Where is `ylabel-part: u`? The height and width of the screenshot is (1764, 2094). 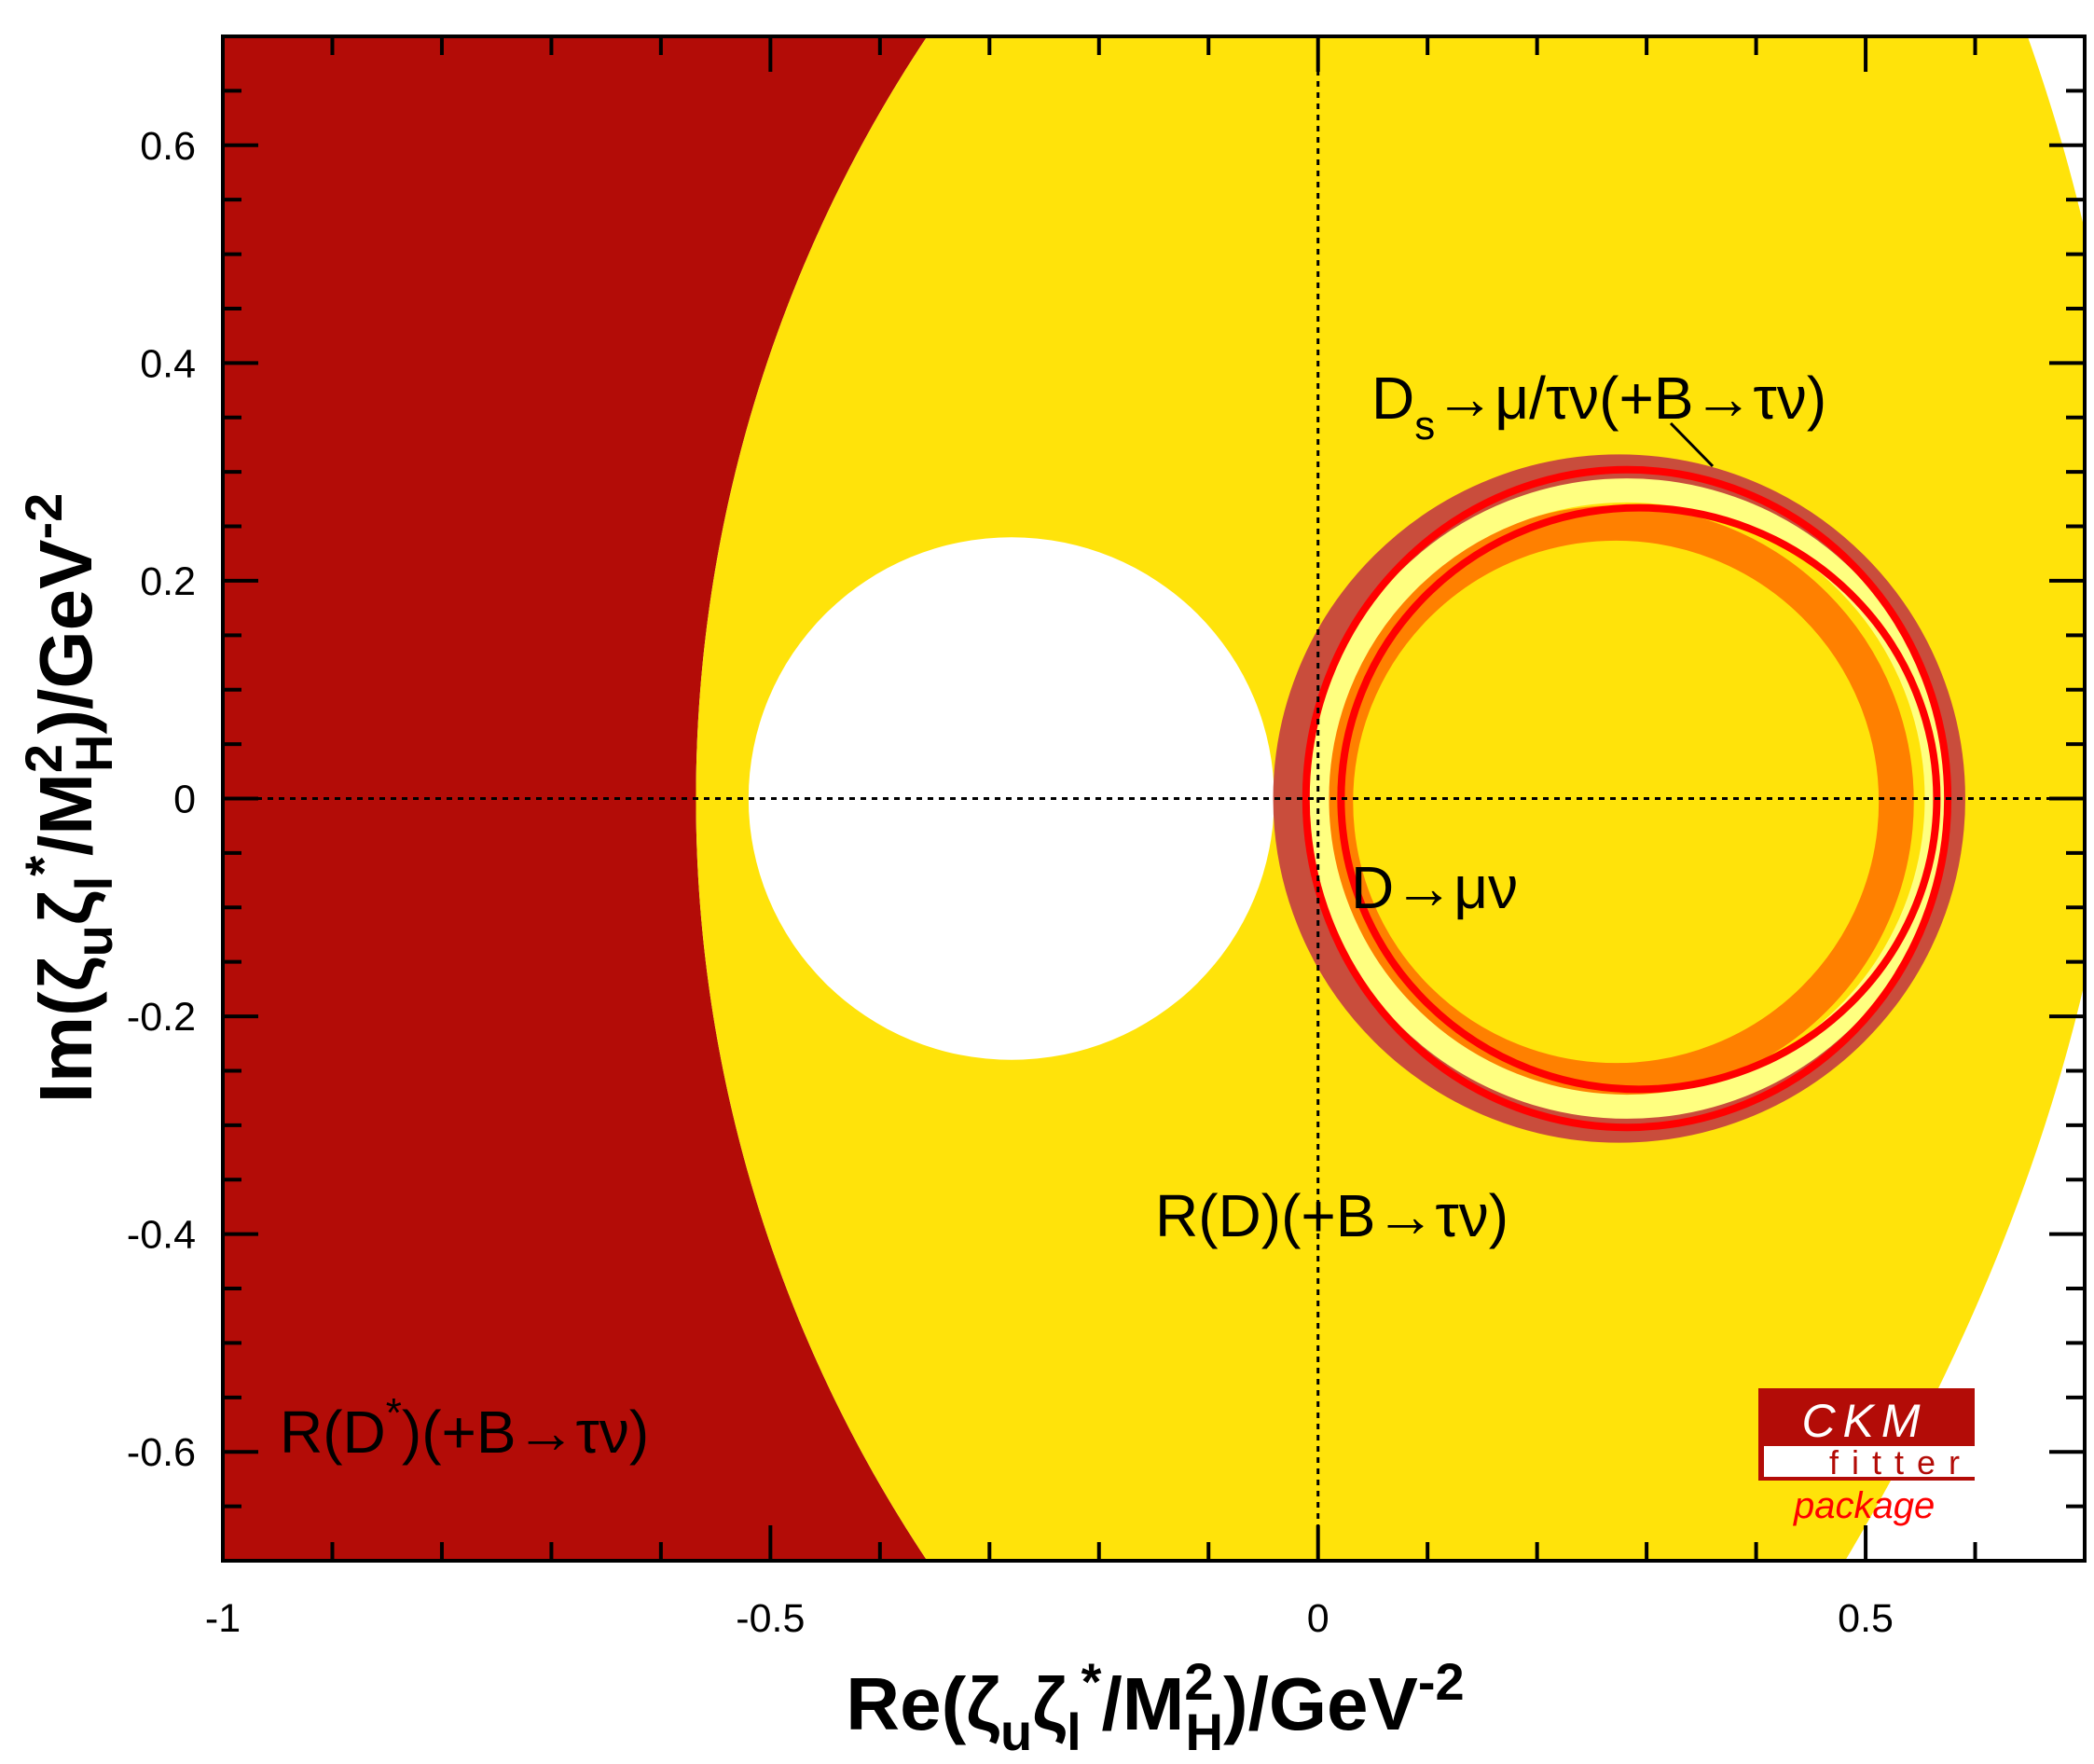 ylabel-part: u is located at coordinates (93, 941).